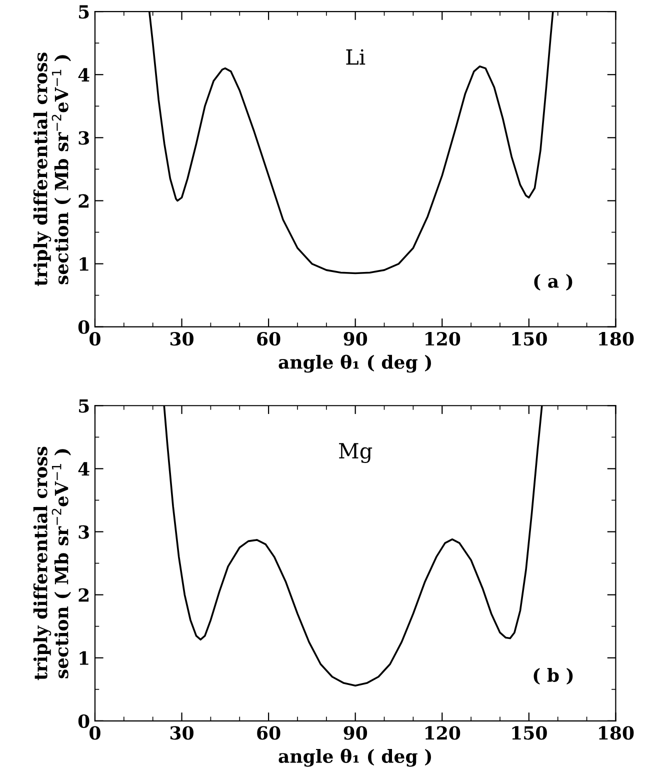 This screenshot has height=771, width=655. Describe the element at coordinates (356, 57) in the screenshot. I see `annotation: Li` at that location.